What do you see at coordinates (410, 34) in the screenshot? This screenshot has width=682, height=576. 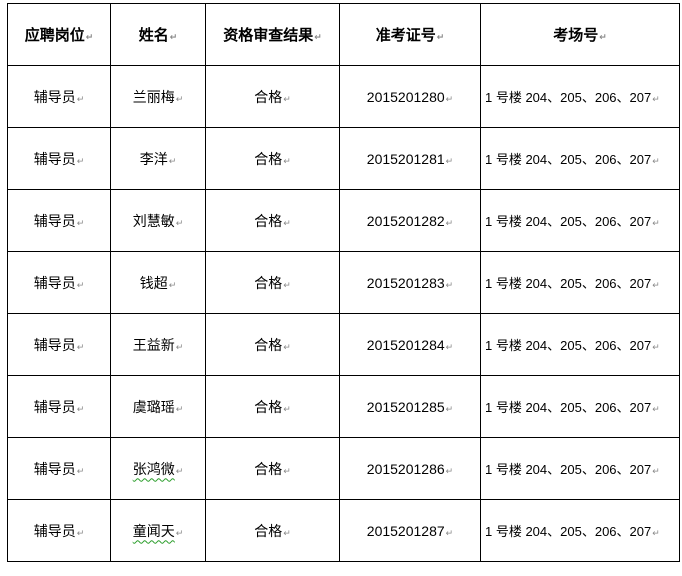 I see `header-ticket: 准考证号↵` at bounding box center [410, 34].